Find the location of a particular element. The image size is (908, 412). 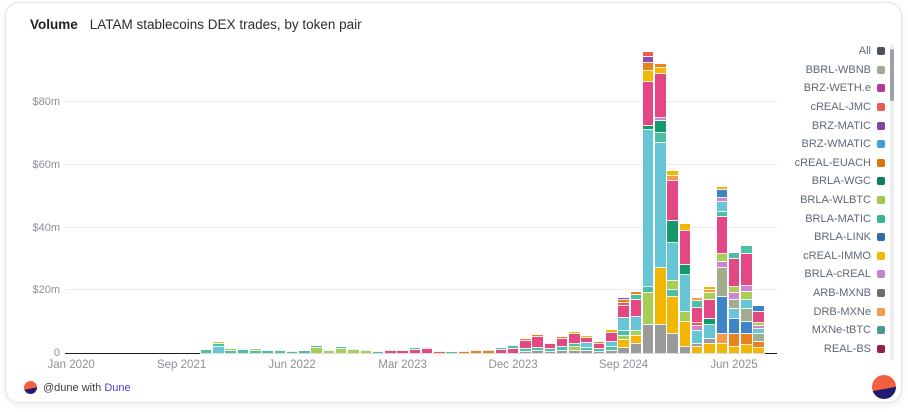

legend-item-brz-matic: BRZ-MATIC is located at coordinates (819, 125).